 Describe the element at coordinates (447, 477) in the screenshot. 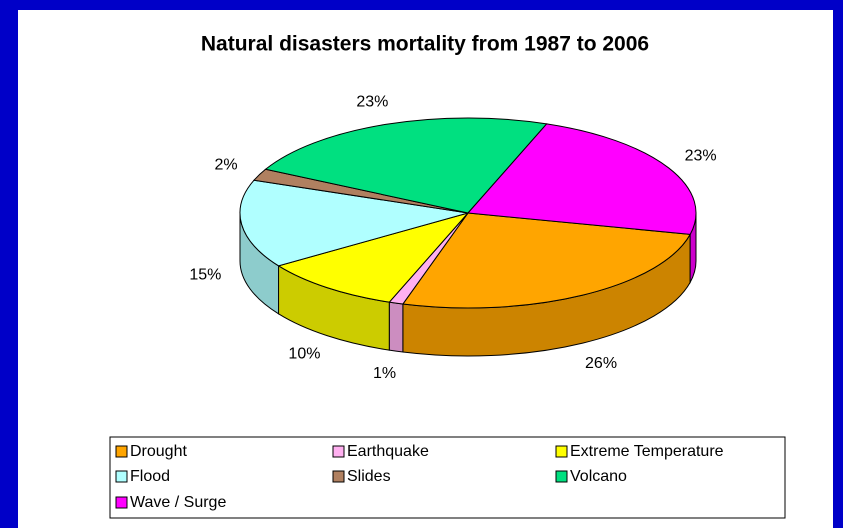

I see `legend-box` at that location.